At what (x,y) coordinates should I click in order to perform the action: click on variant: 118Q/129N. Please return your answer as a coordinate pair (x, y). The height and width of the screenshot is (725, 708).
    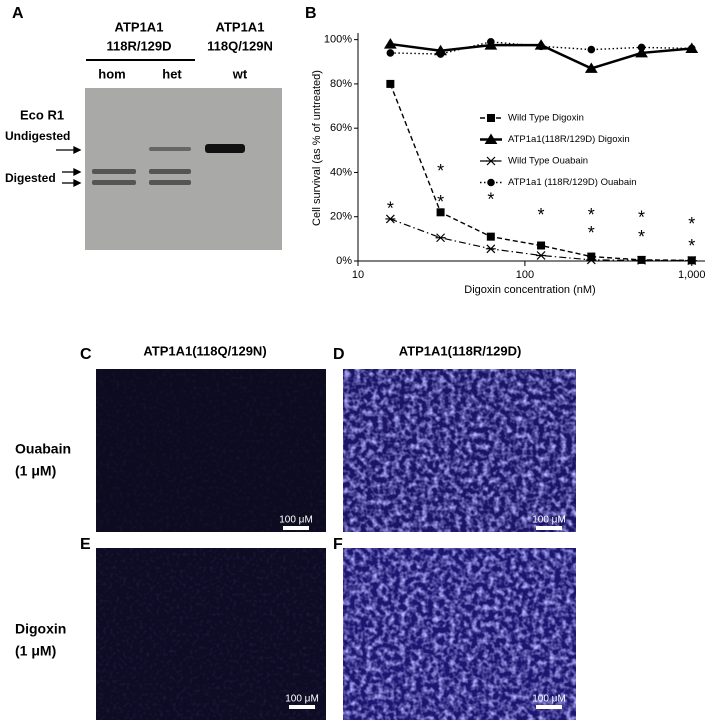
    Looking at the image, I should click on (240, 45).